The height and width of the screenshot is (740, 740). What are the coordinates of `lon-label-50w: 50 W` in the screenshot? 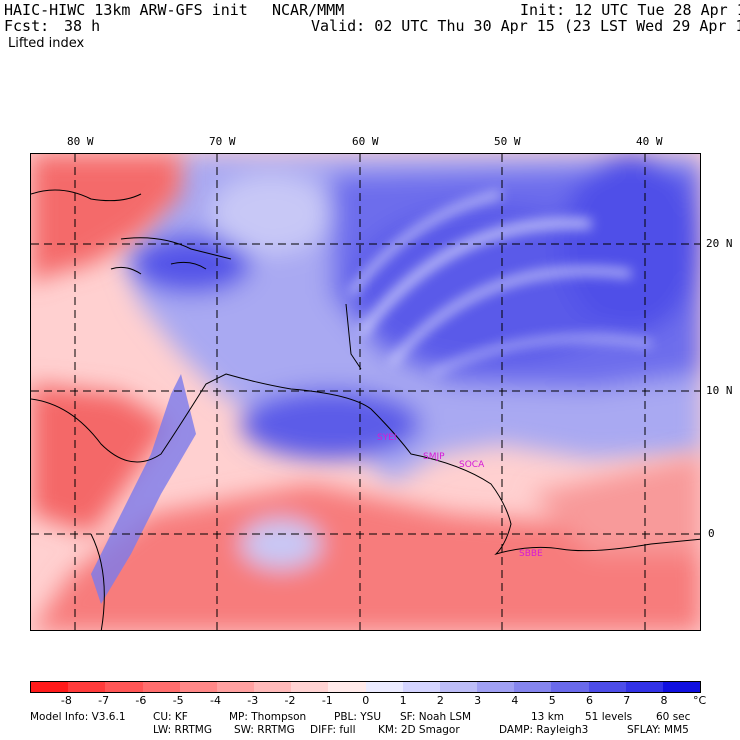 It's located at (507, 141).